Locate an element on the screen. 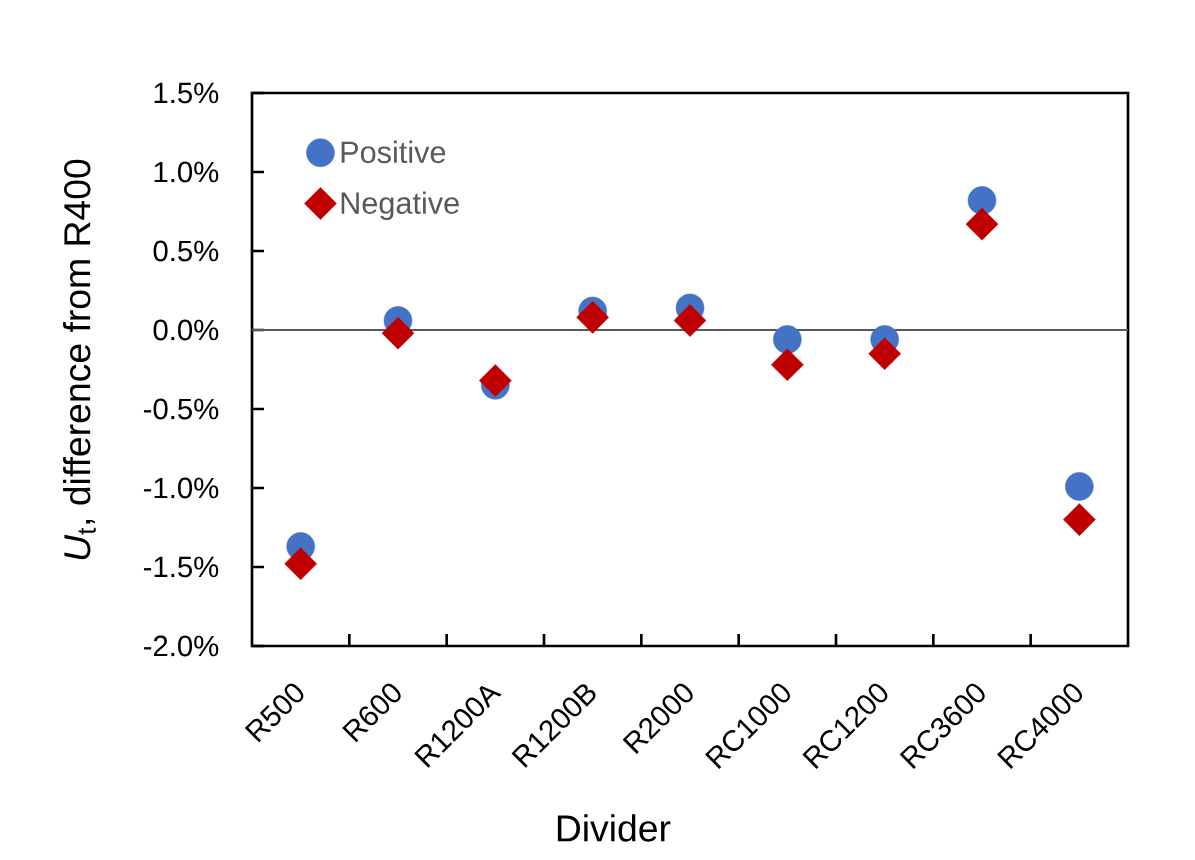 Image resolution: width=1195 pixels, height=860 pixels. y-tick-label: -2.0% is located at coordinates (181, 646).